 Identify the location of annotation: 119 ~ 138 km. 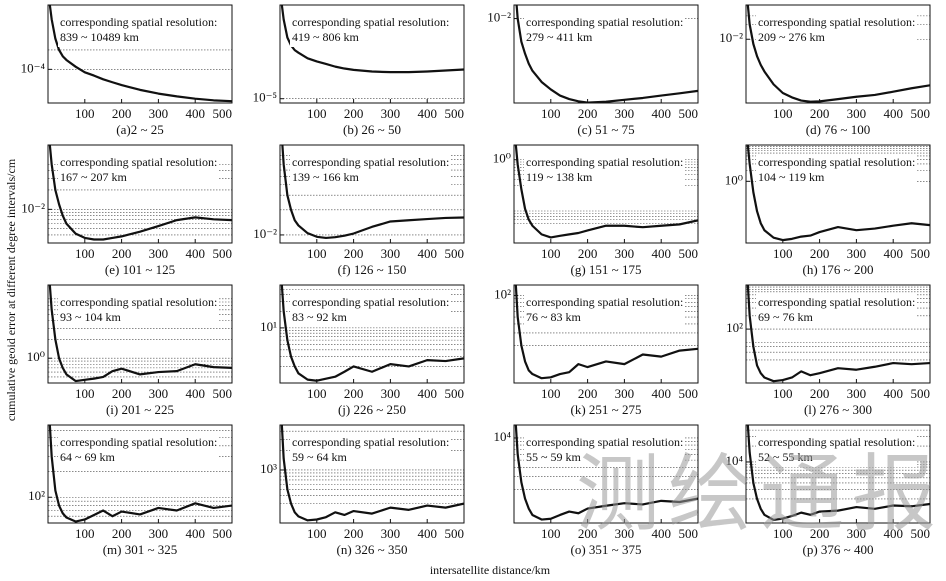
(559, 177).